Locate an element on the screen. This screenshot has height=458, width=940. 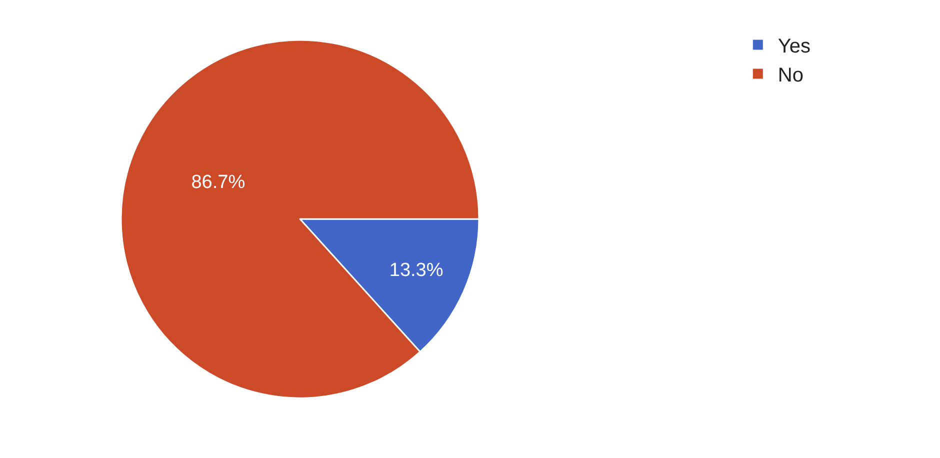
data-label: 86.7% is located at coordinates (218, 183).